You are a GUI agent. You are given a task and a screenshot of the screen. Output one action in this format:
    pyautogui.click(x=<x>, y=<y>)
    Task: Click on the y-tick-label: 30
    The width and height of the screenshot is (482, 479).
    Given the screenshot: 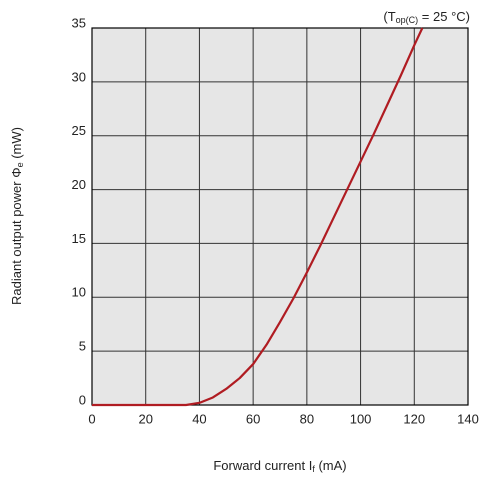 What is the action you would take?
    pyautogui.click(x=79, y=76)
    